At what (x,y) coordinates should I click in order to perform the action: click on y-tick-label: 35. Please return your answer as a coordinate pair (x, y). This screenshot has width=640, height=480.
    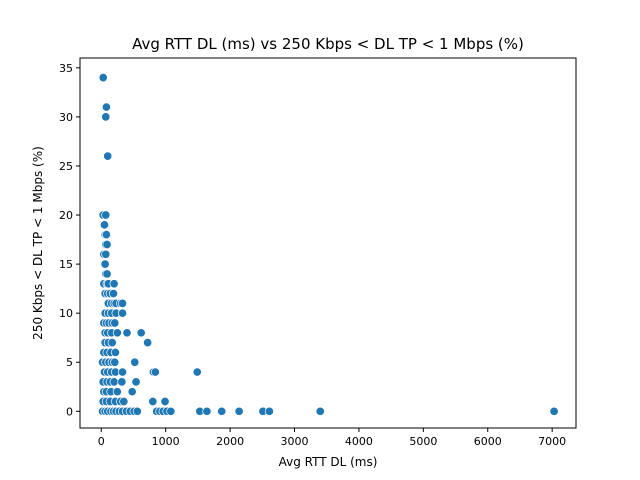
    Looking at the image, I should click on (66, 68).